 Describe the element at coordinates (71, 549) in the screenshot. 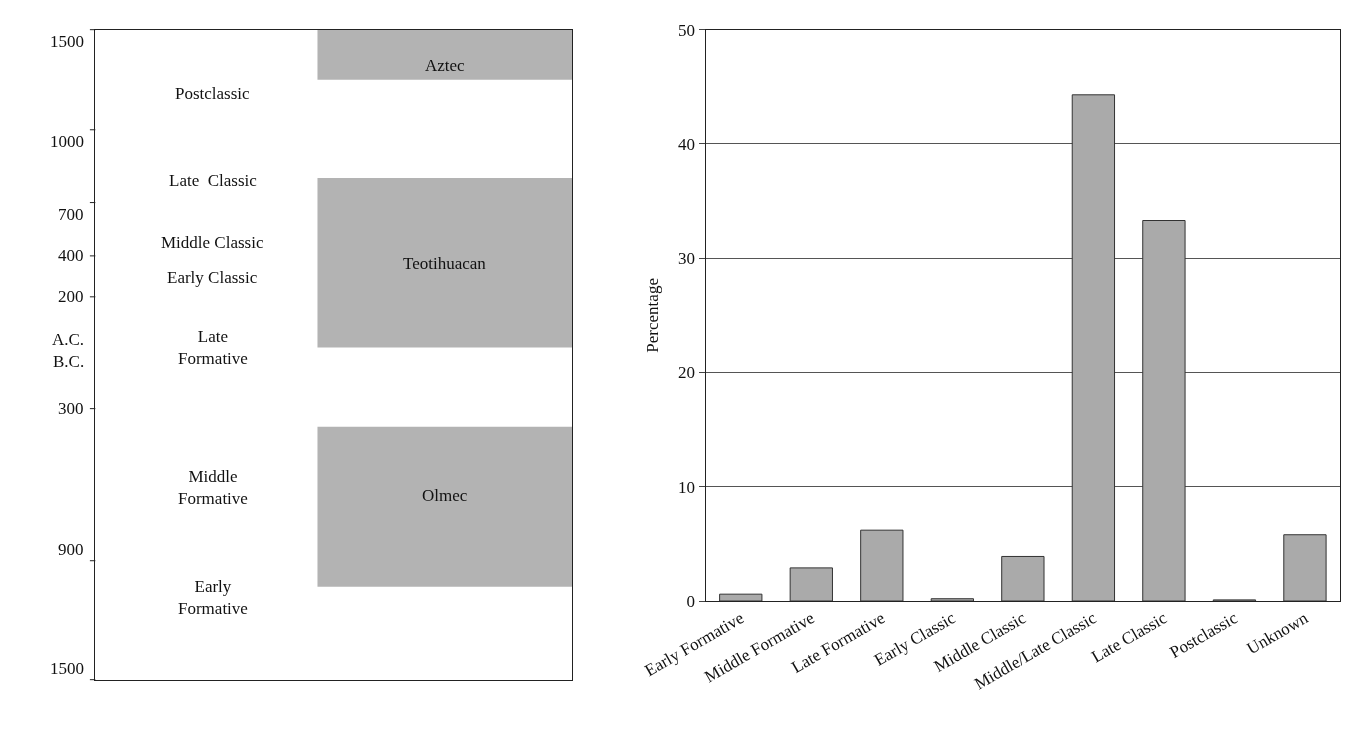

I see `text: 900` at that location.